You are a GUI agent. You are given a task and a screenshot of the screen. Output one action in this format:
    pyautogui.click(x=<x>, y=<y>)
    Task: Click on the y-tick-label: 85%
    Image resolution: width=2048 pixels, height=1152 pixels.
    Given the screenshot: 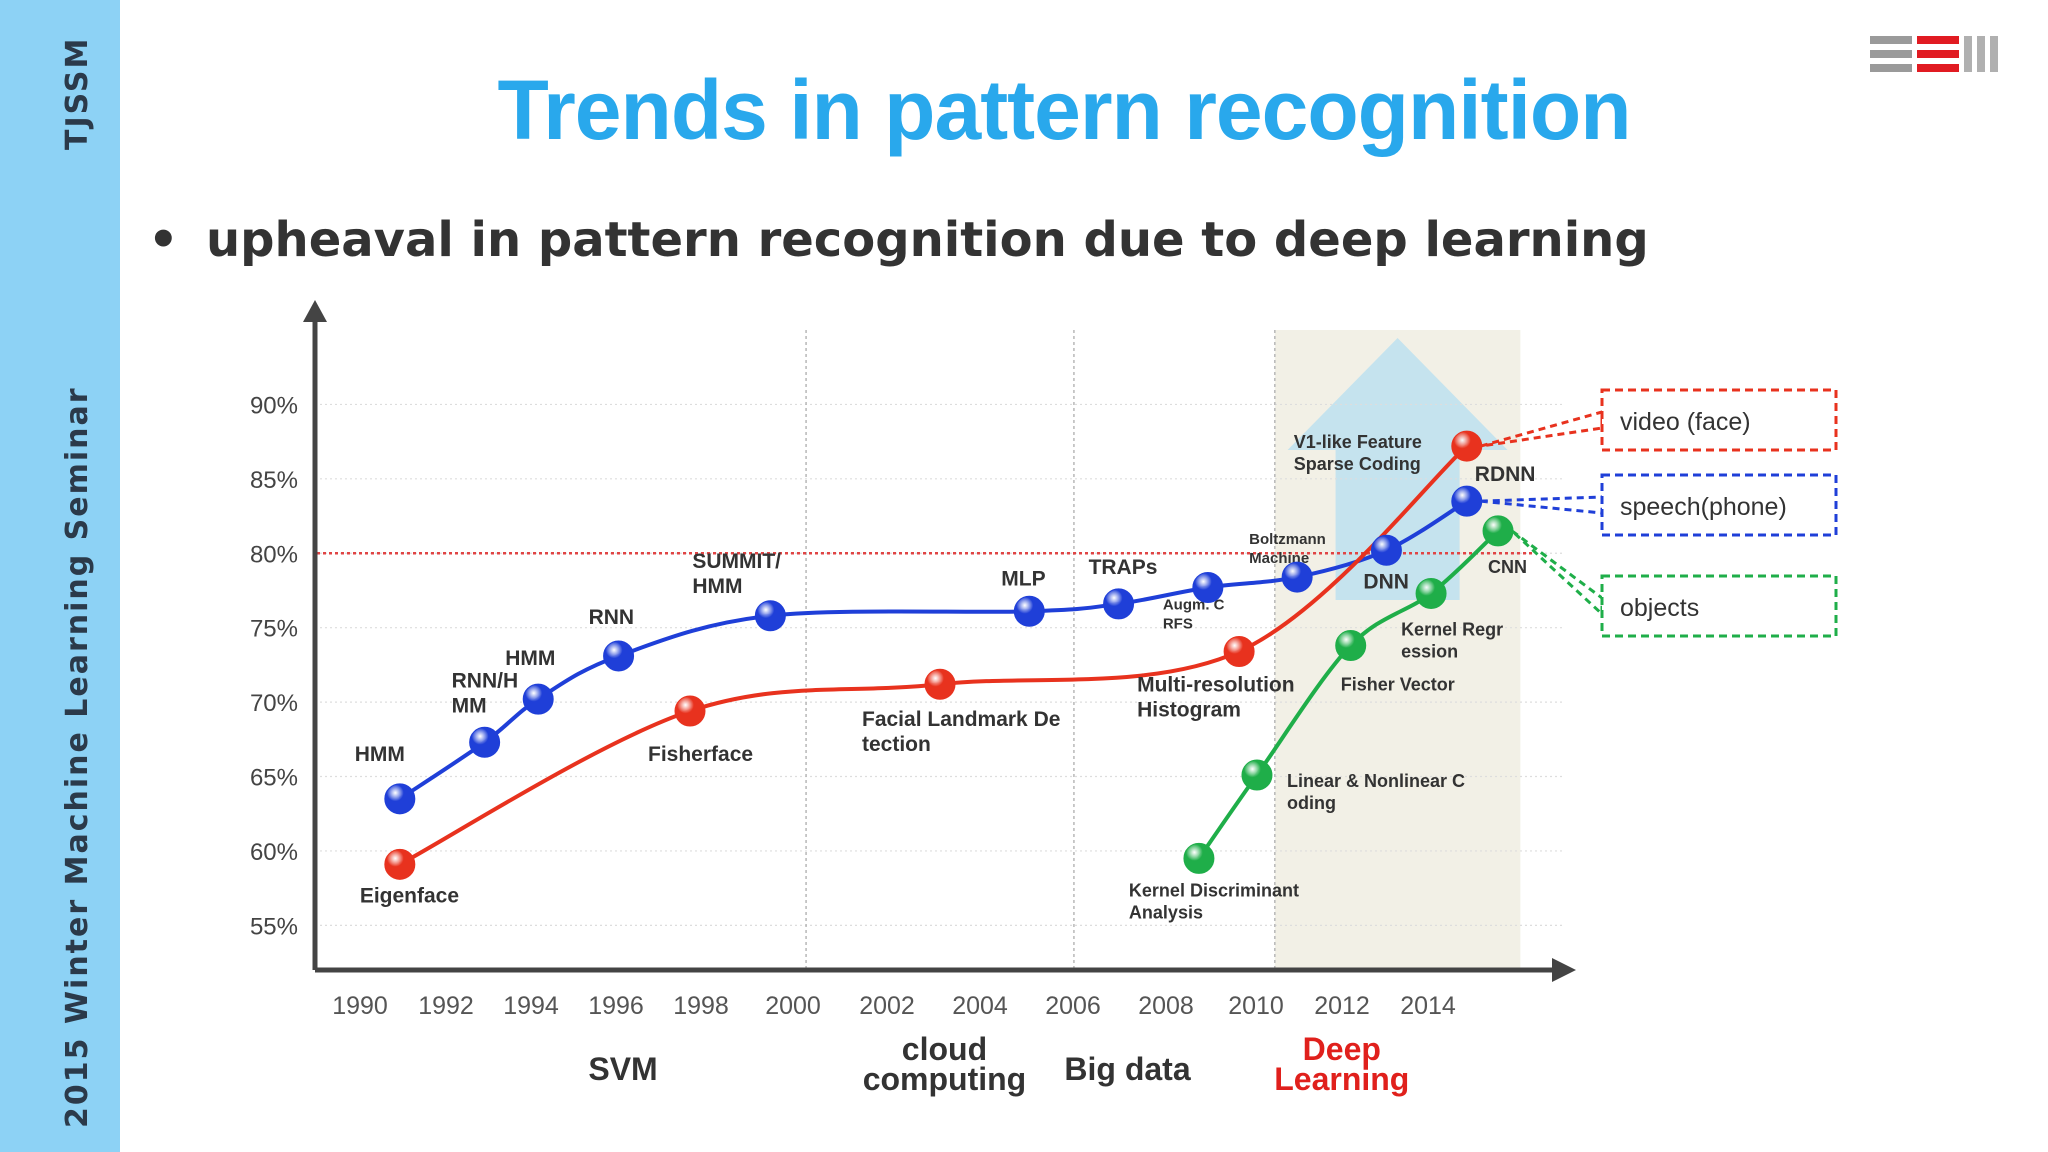 What is the action you would take?
    pyautogui.click(x=274, y=480)
    